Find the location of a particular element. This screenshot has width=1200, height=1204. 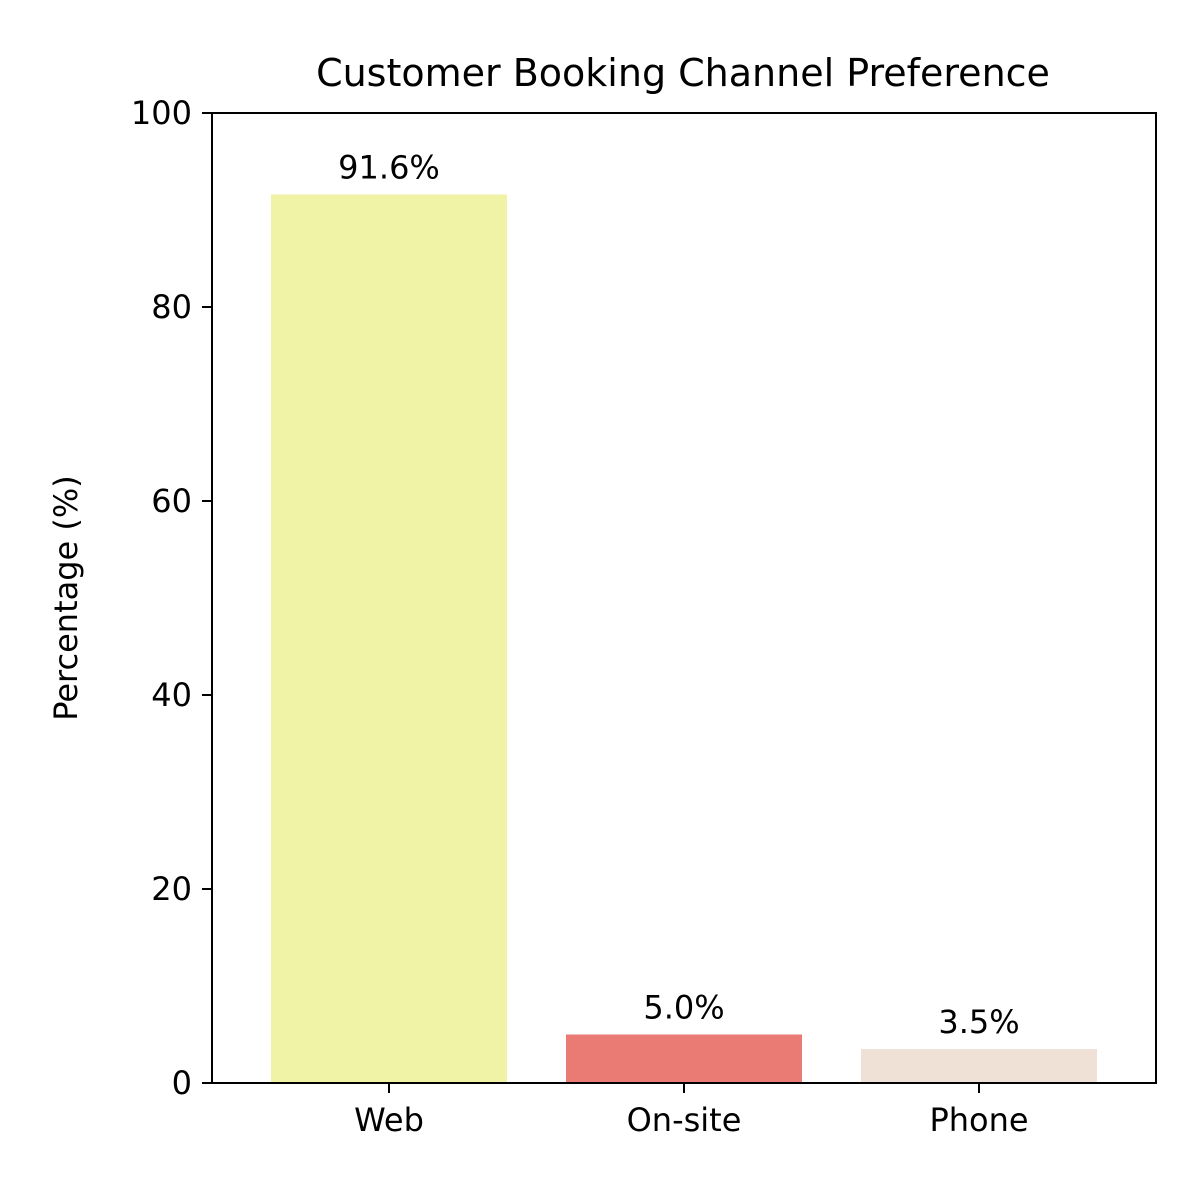

y-tick-label: 80 is located at coordinates (171, 307).